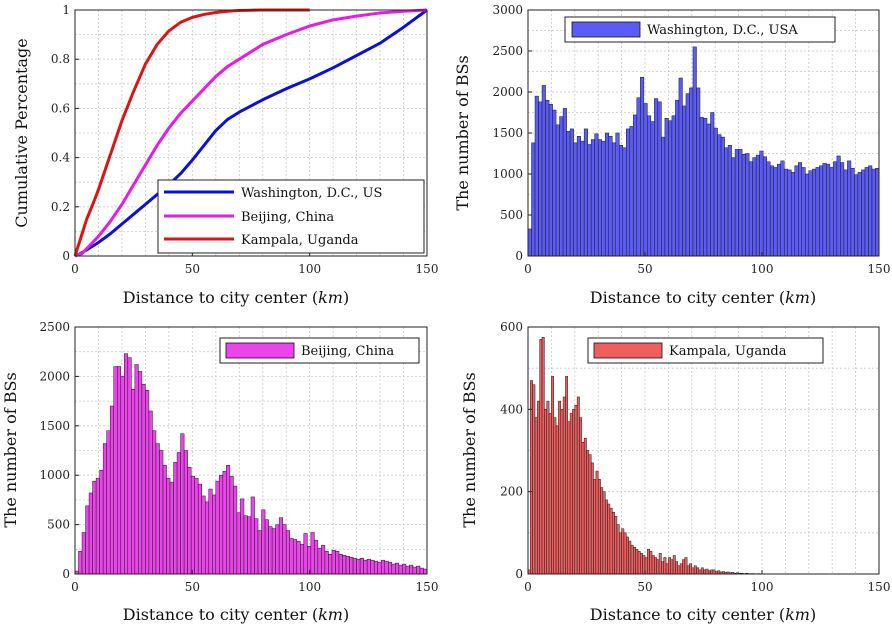 This screenshot has height=629, width=892. I want to click on beijing-legend-swatch, so click(260, 350).